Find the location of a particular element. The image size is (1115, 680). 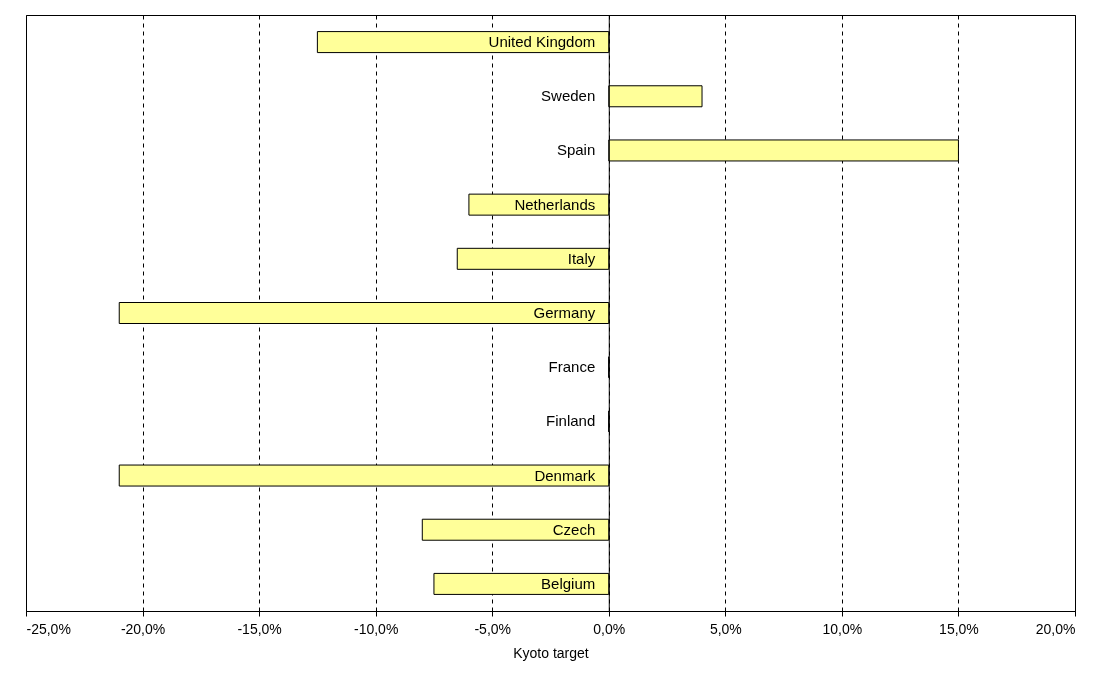

y-tick-label: Czech is located at coordinates (574, 529).